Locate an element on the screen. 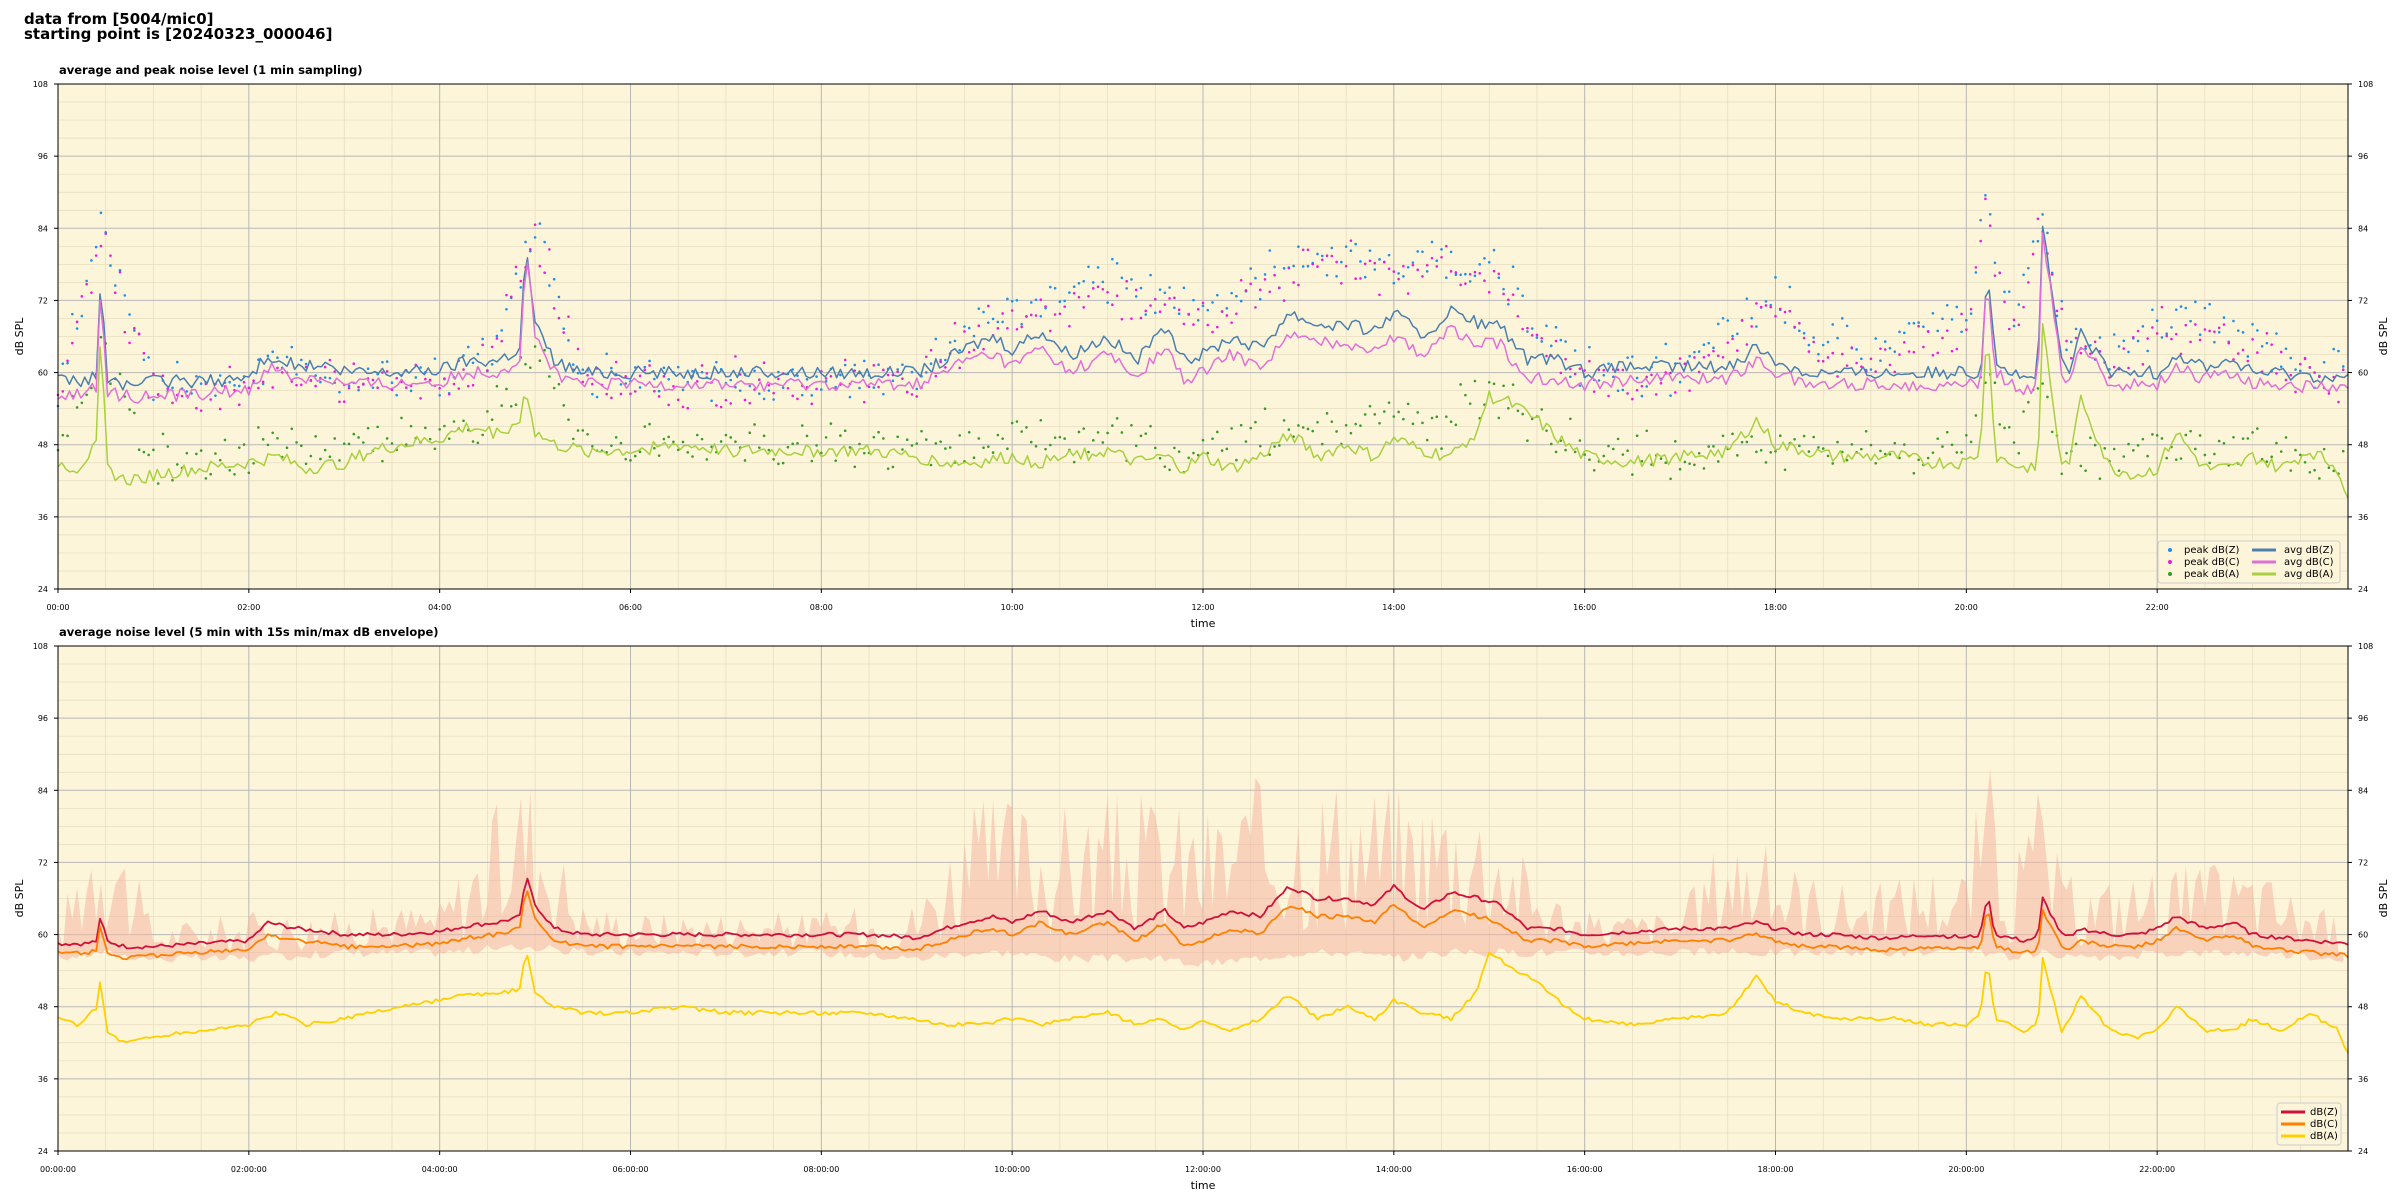 This screenshot has width=2400, height=1200. x-axis-label: time is located at coordinates (1203, 1185).